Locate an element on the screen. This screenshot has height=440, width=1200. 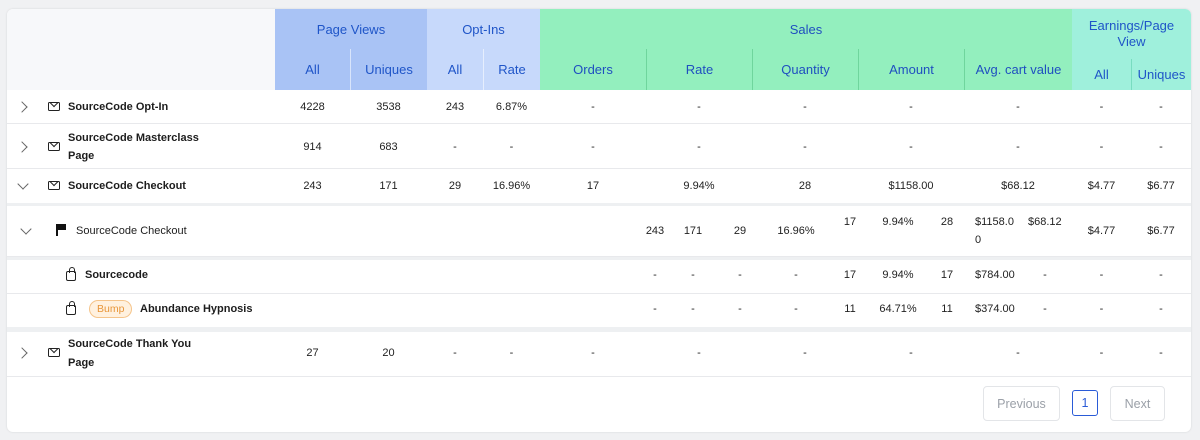
row-name: Sourcecode is located at coordinates (116, 275).